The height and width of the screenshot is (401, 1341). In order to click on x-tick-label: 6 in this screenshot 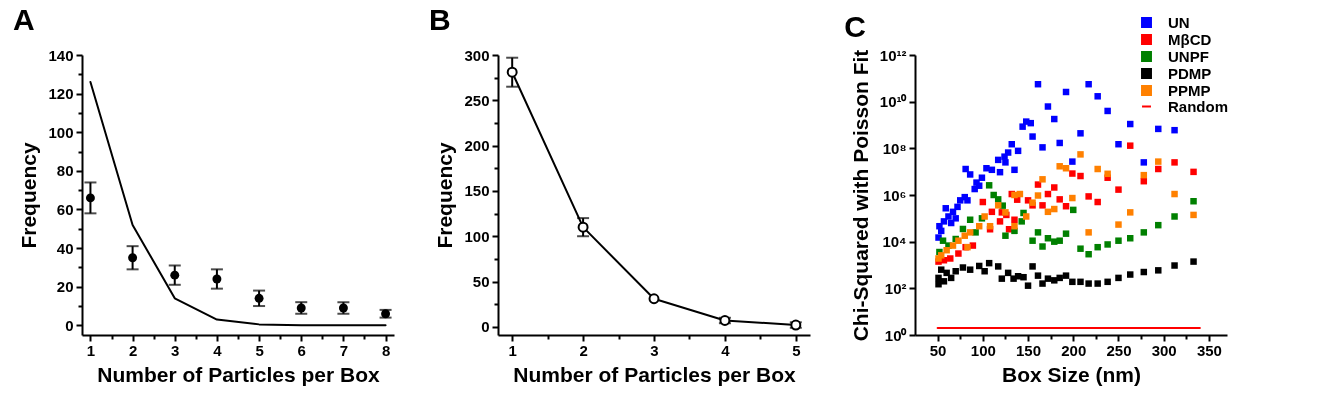, I will do `click(301, 350)`.